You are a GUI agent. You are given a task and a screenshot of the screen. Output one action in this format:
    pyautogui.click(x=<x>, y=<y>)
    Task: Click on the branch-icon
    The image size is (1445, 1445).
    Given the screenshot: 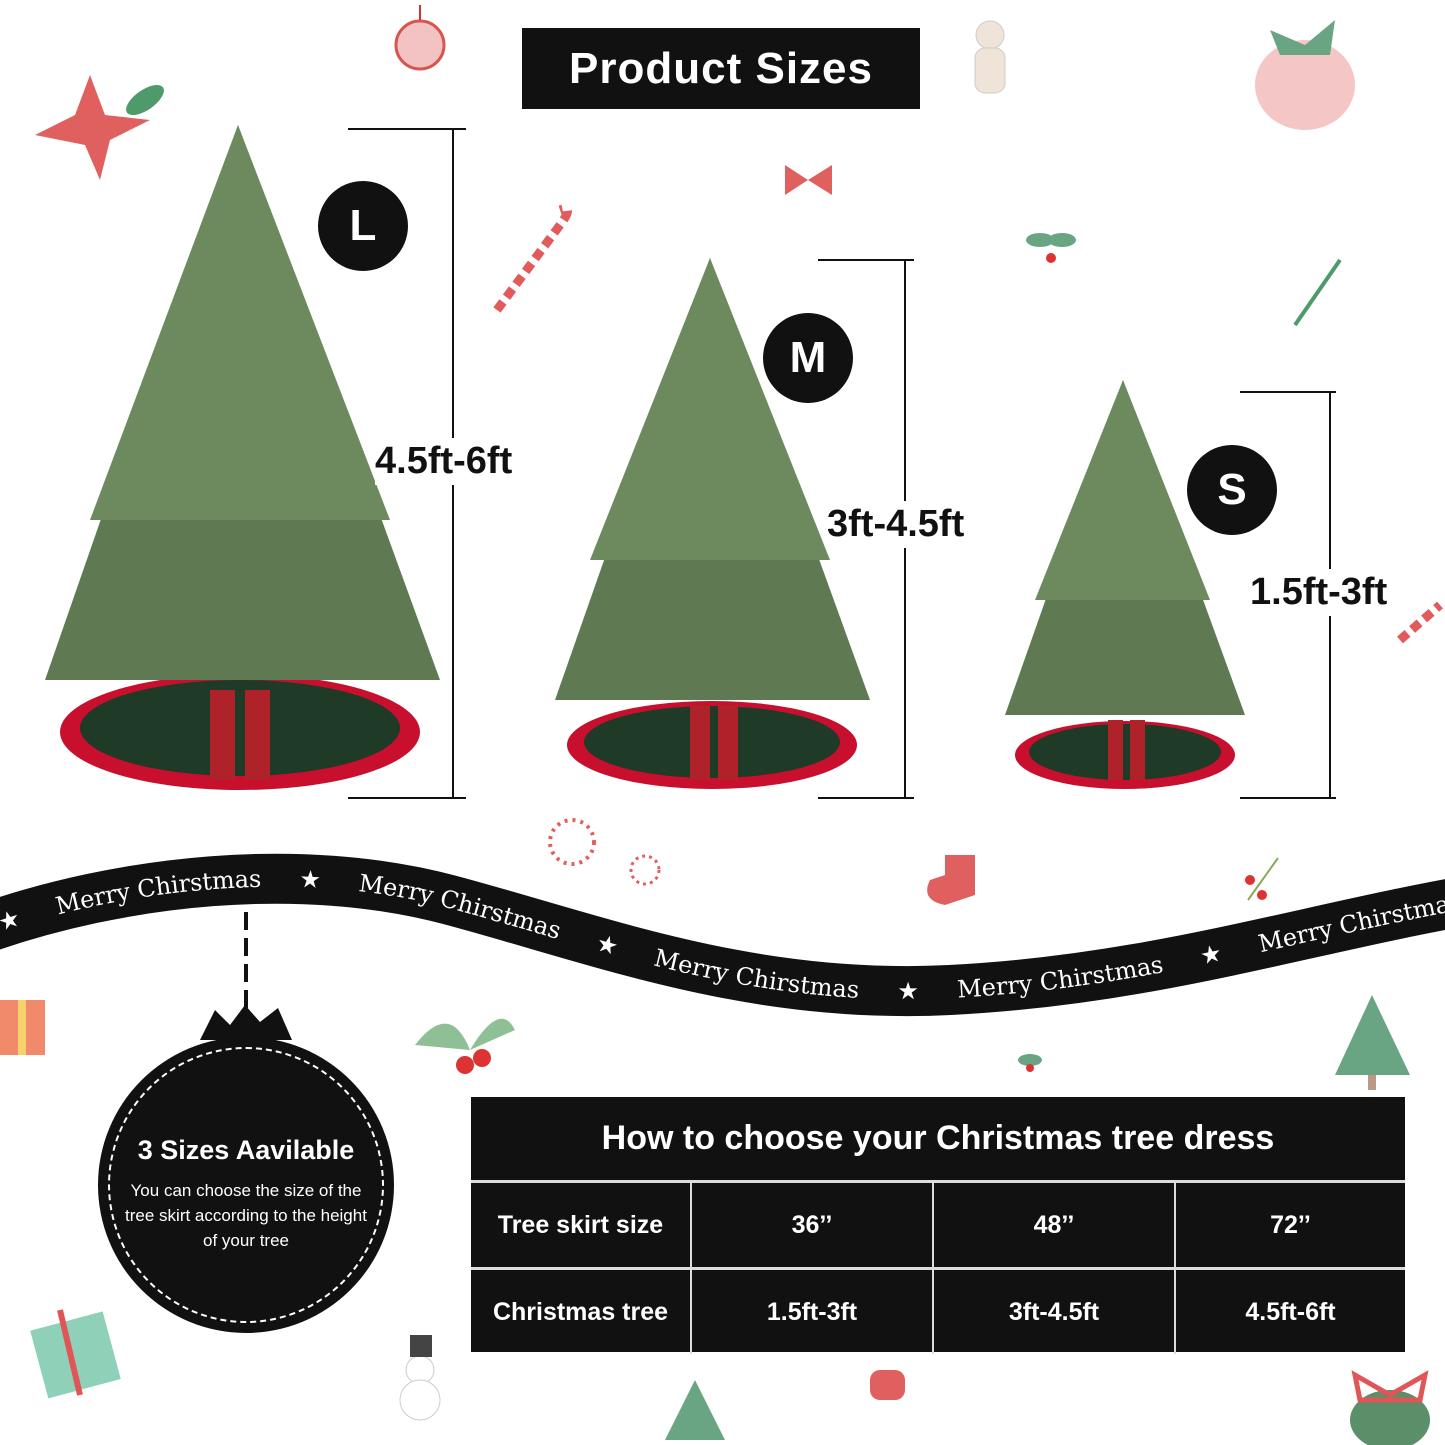 What is the action you would take?
    pyautogui.click(x=1317, y=292)
    